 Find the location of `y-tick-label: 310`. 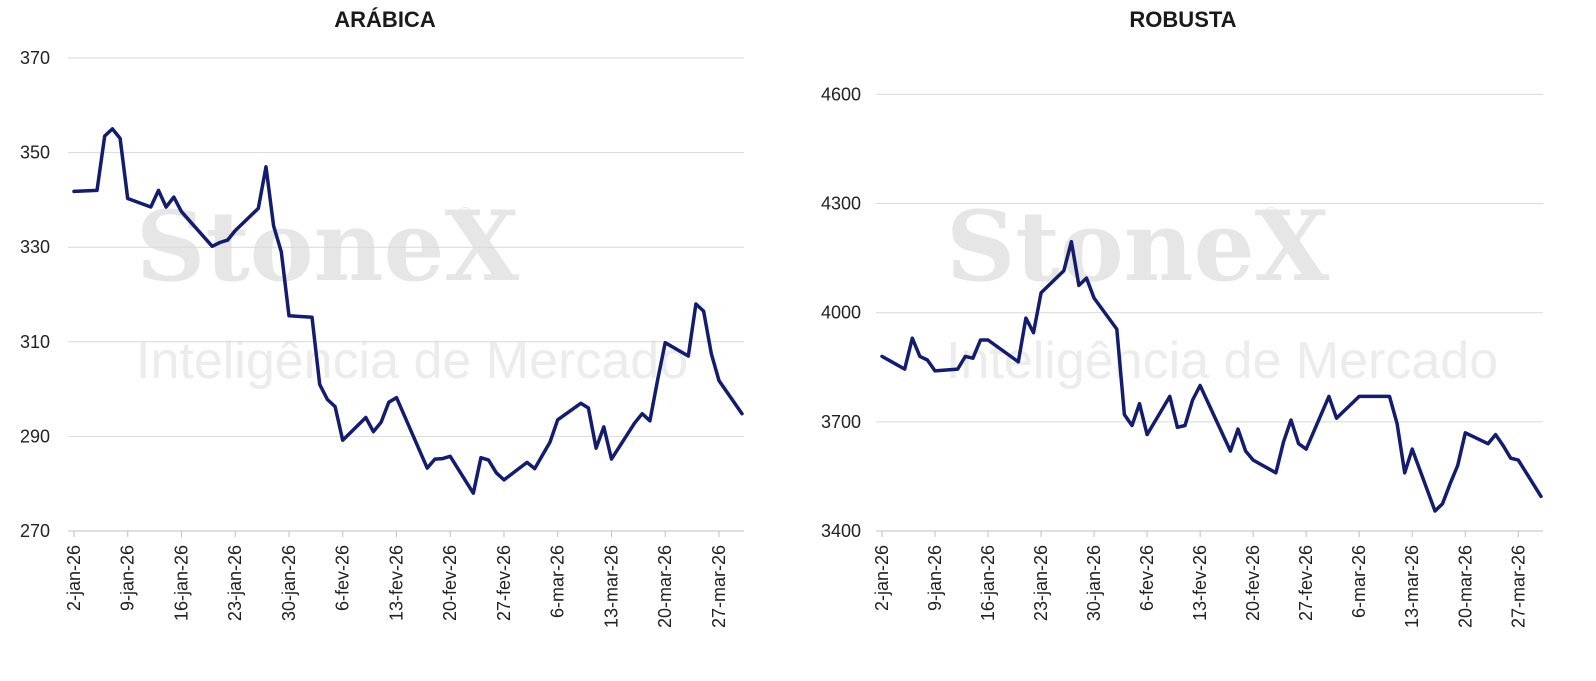

y-tick-label: 310 is located at coordinates (35, 342).